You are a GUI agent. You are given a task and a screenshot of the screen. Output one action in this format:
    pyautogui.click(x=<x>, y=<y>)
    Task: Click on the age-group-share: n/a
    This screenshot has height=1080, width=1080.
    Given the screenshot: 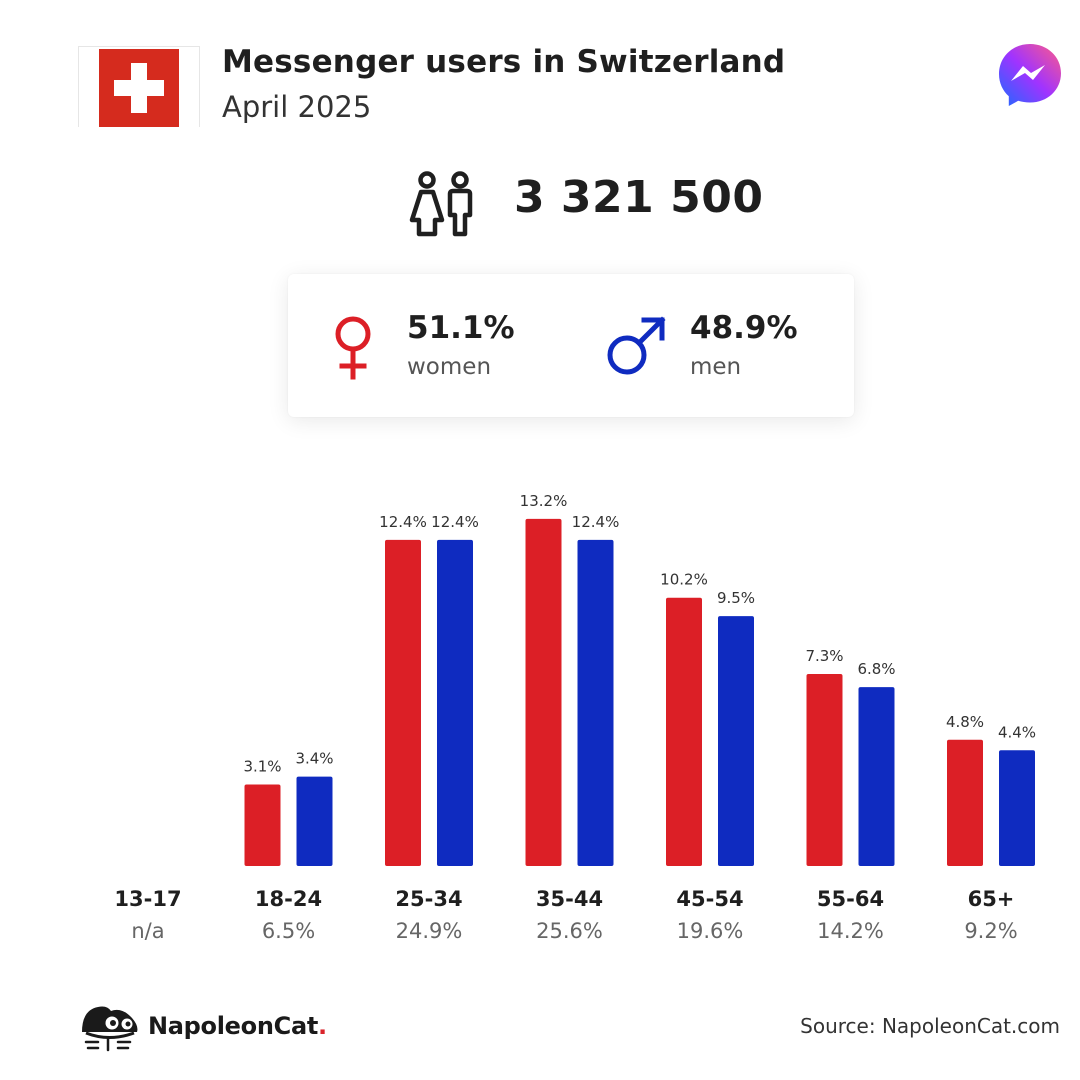 What is the action you would take?
    pyautogui.click(x=147, y=931)
    